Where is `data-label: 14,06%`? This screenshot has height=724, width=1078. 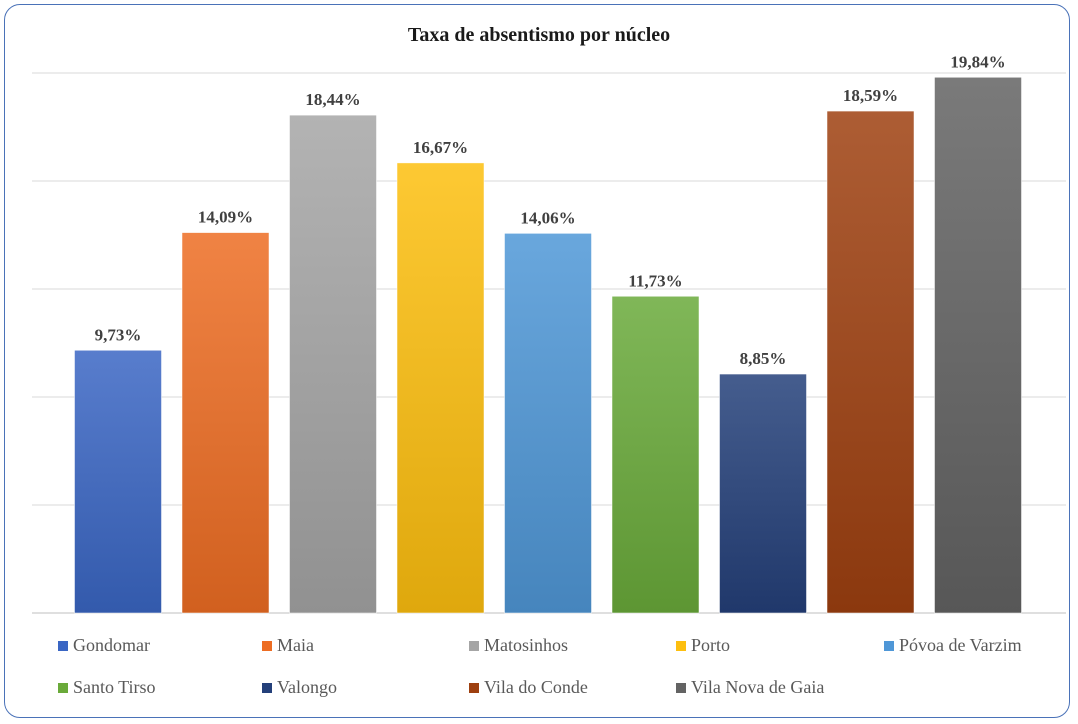
data-label: 14,06% is located at coordinates (547, 217).